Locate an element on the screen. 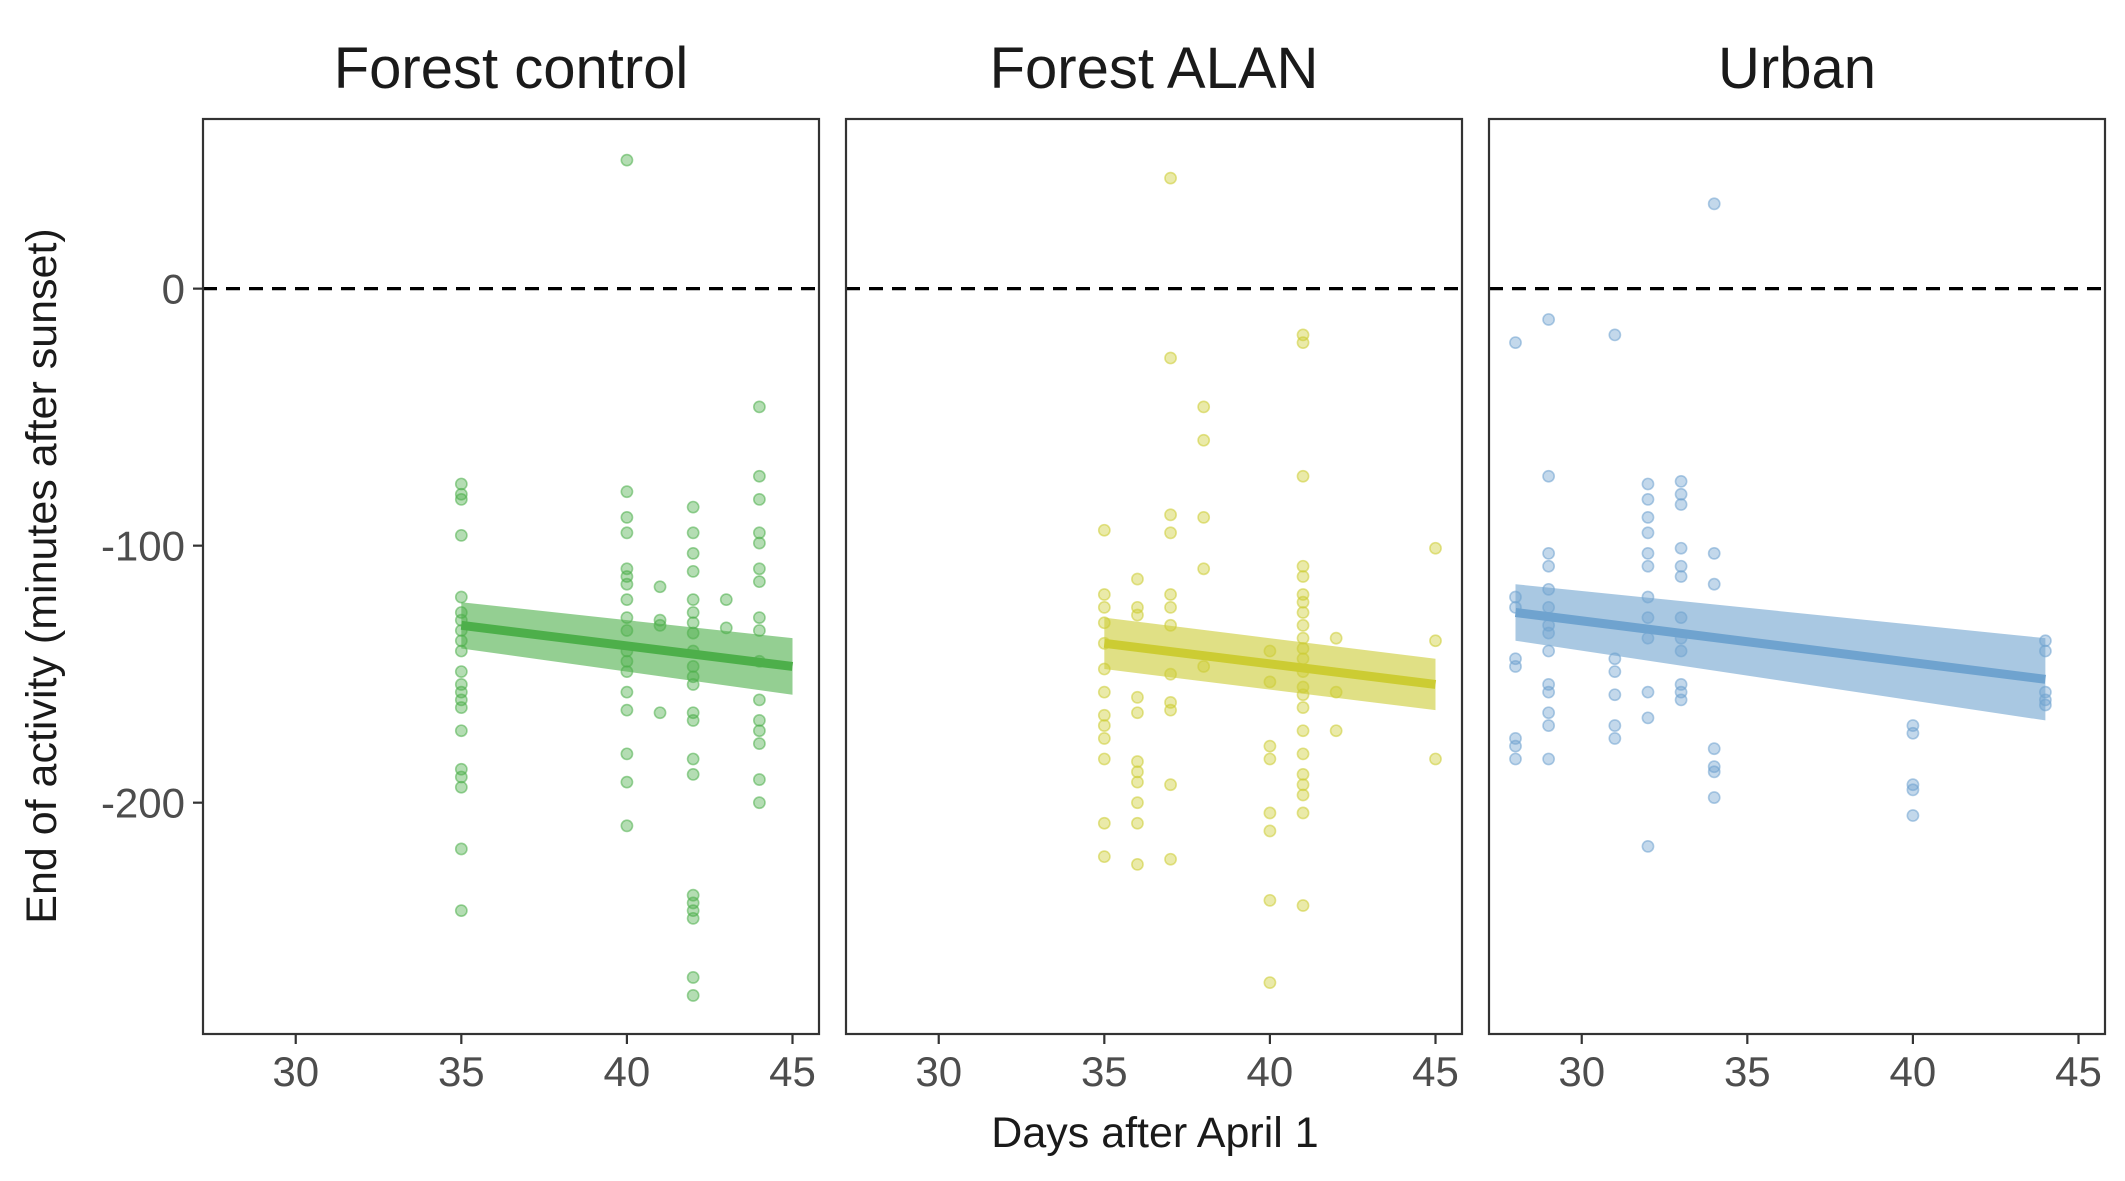 The width and height of the screenshot is (2125, 1181). panel-title: Forest ALAN is located at coordinates (1154, 68).